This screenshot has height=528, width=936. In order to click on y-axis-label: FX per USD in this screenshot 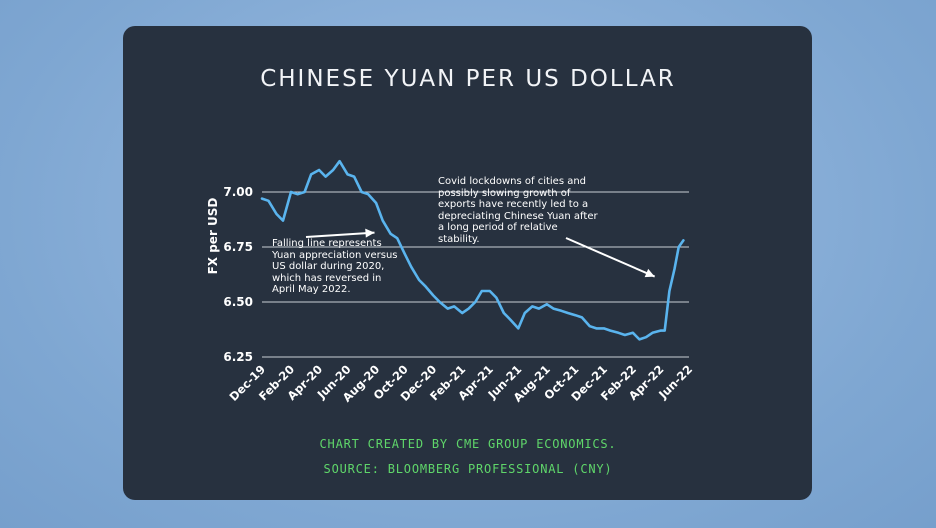, I will do `click(213, 236)`.